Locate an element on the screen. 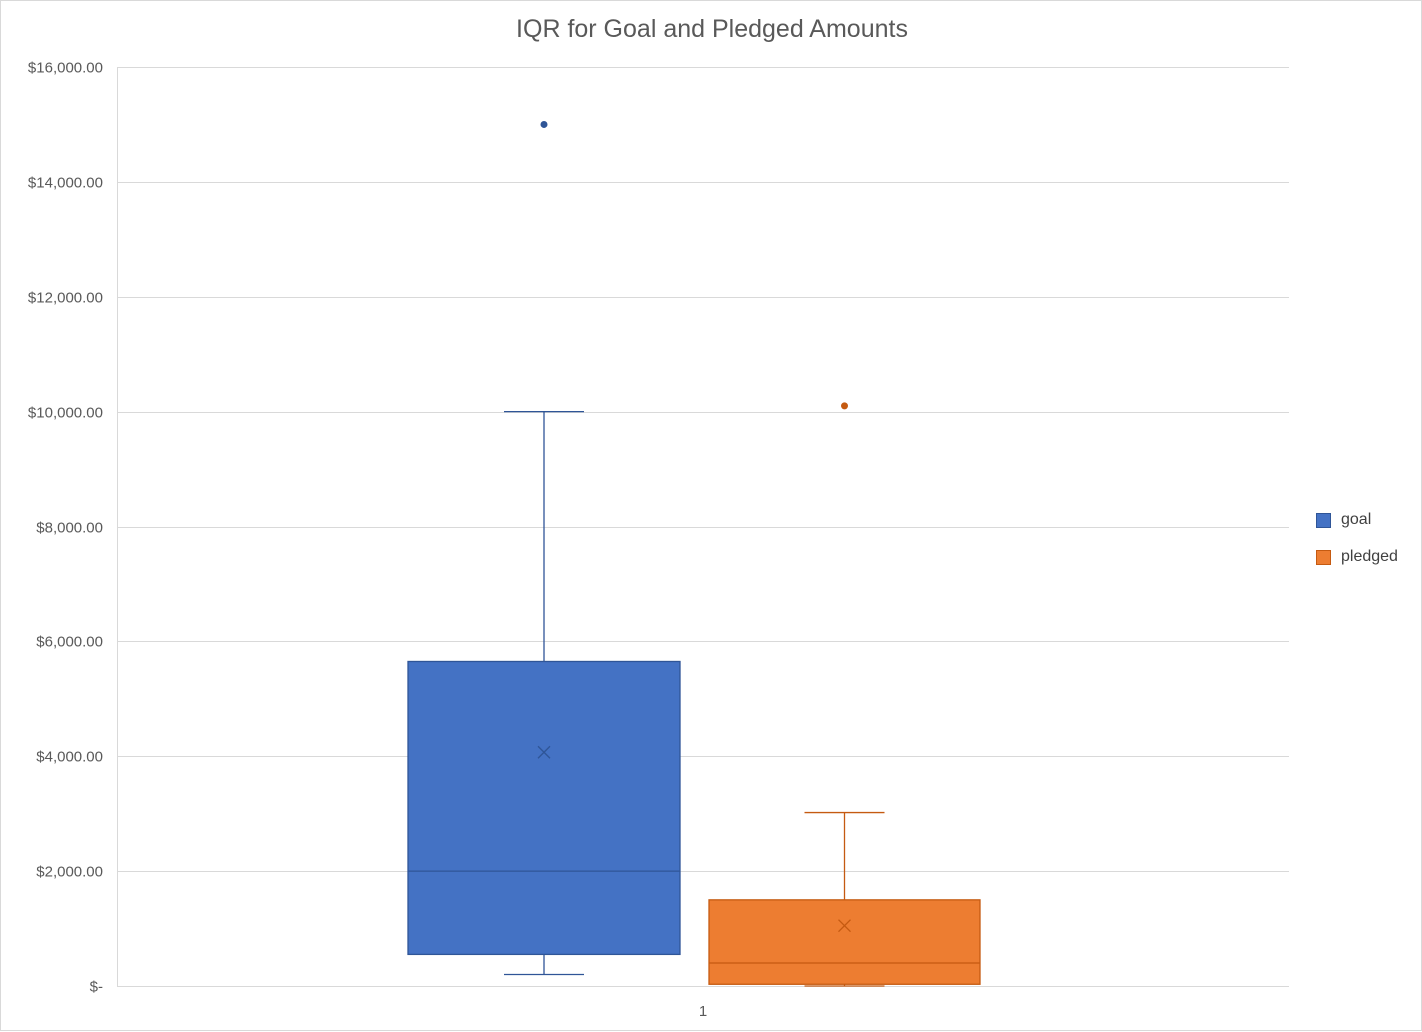 The height and width of the screenshot is (1032, 1422). legend-label: goal is located at coordinates (1356, 519).